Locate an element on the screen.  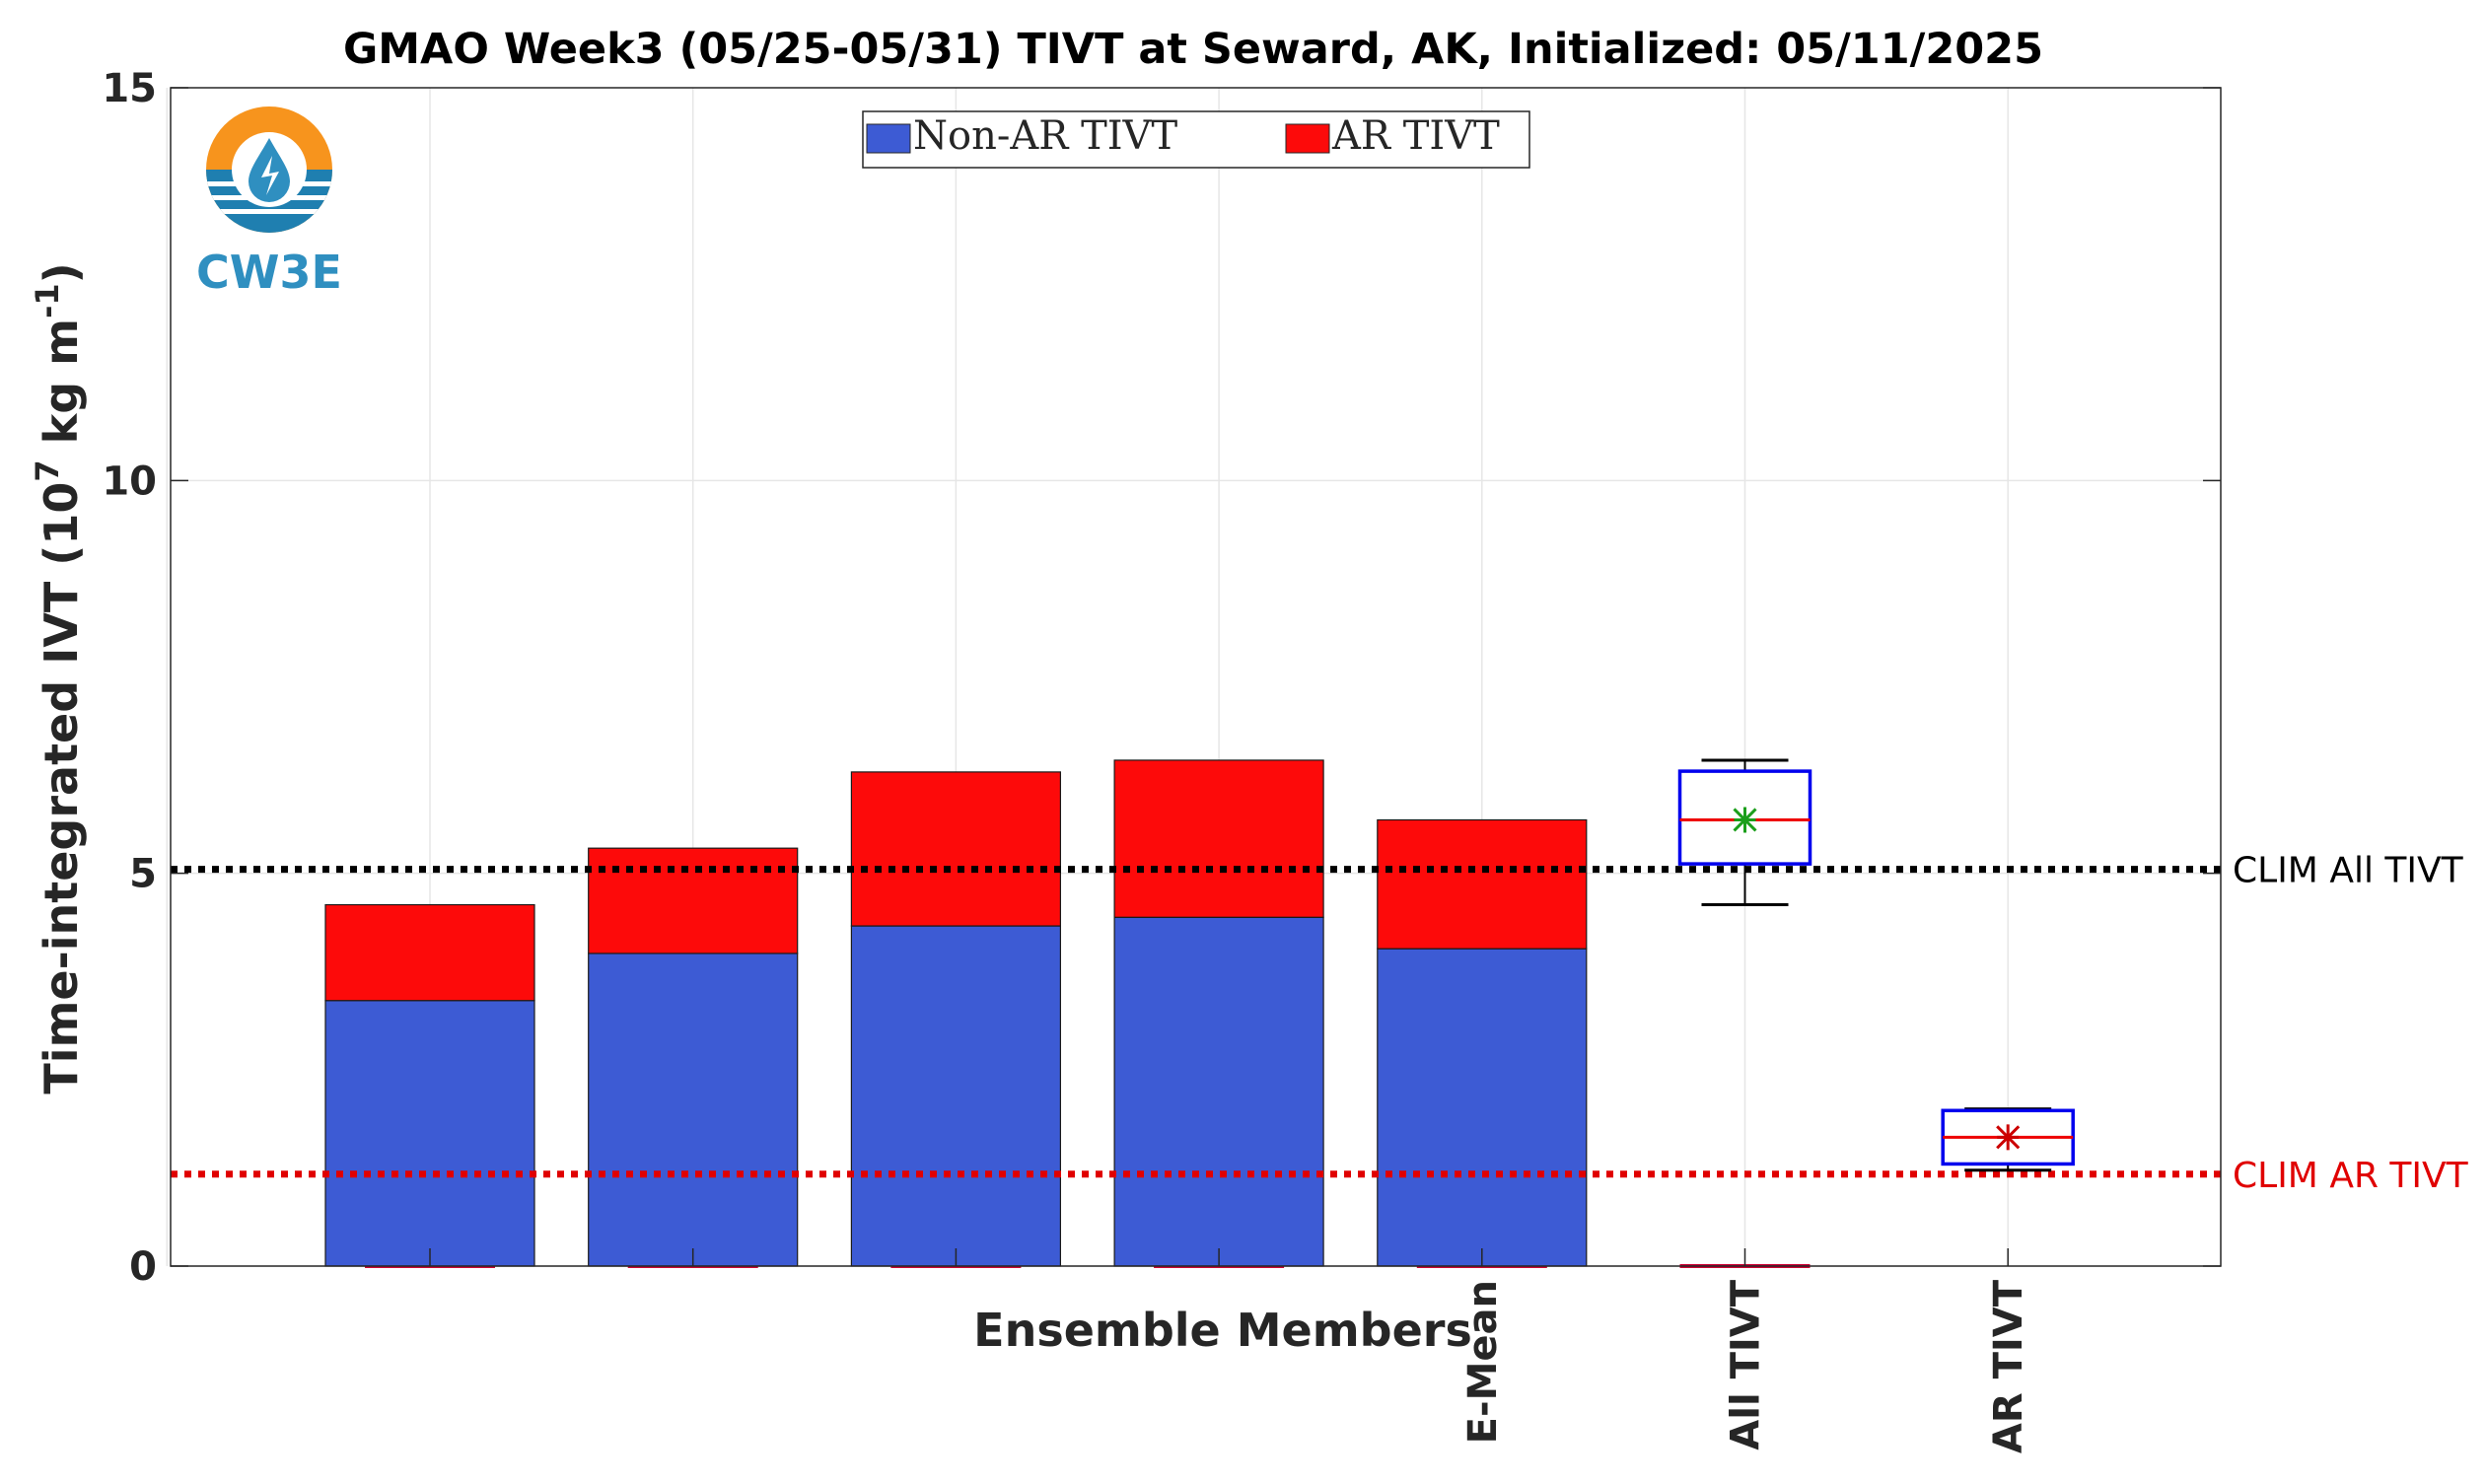
y-axis-label-sup2: -1 is located at coordinates (47, 300).